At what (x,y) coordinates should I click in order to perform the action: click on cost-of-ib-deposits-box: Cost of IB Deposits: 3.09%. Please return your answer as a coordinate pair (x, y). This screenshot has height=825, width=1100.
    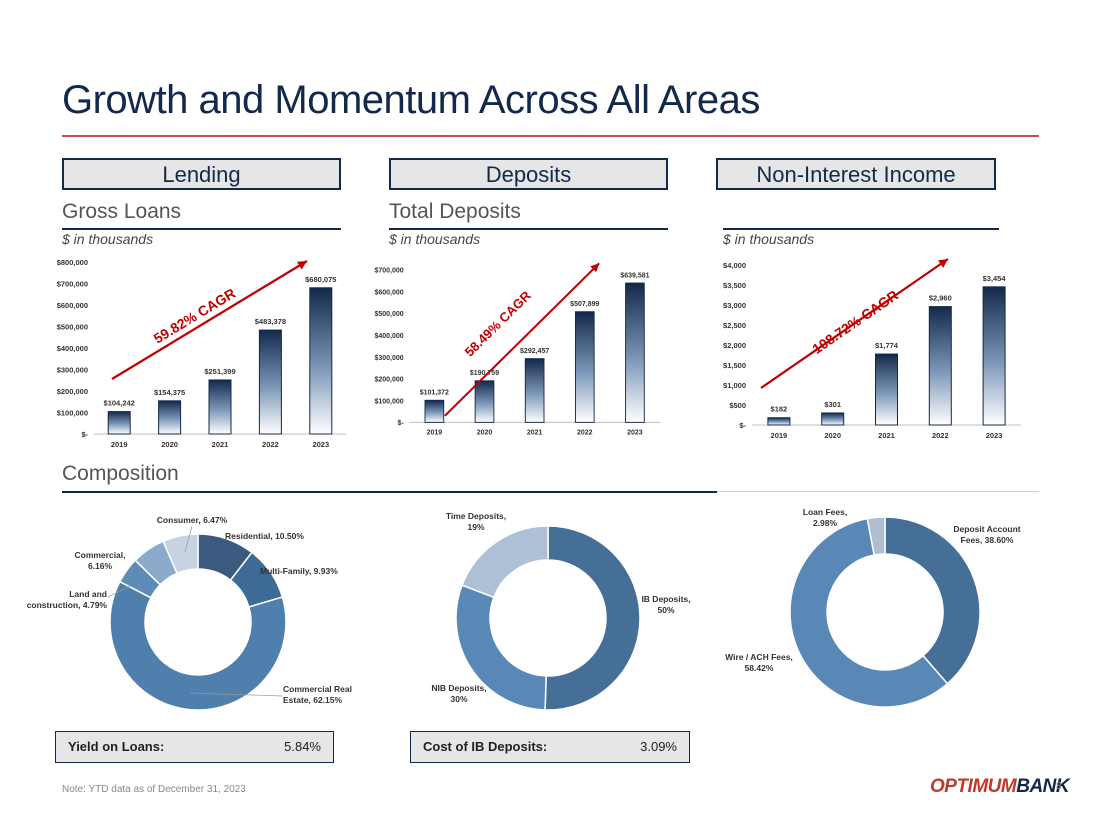
    Looking at the image, I should click on (550, 747).